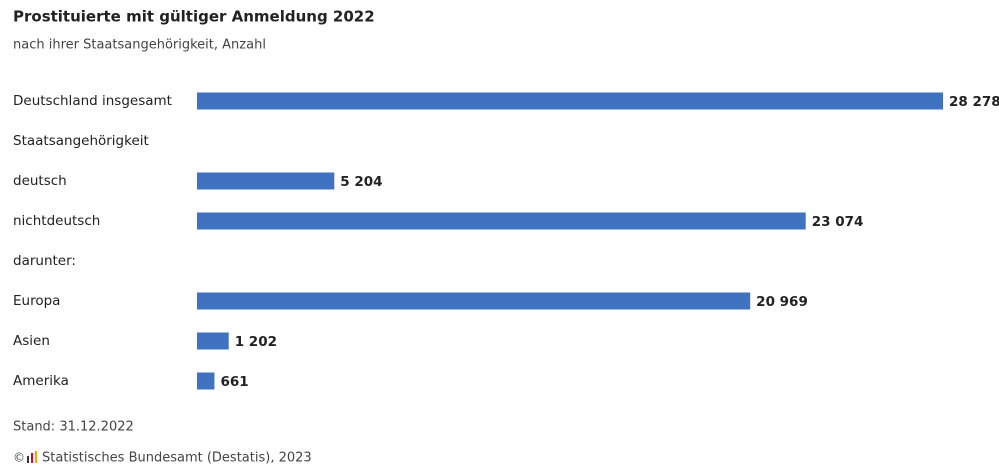  What do you see at coordinates (782, 302) in the screenshot?
I see `value-label: 20 969` at bounding box center [782, 302].